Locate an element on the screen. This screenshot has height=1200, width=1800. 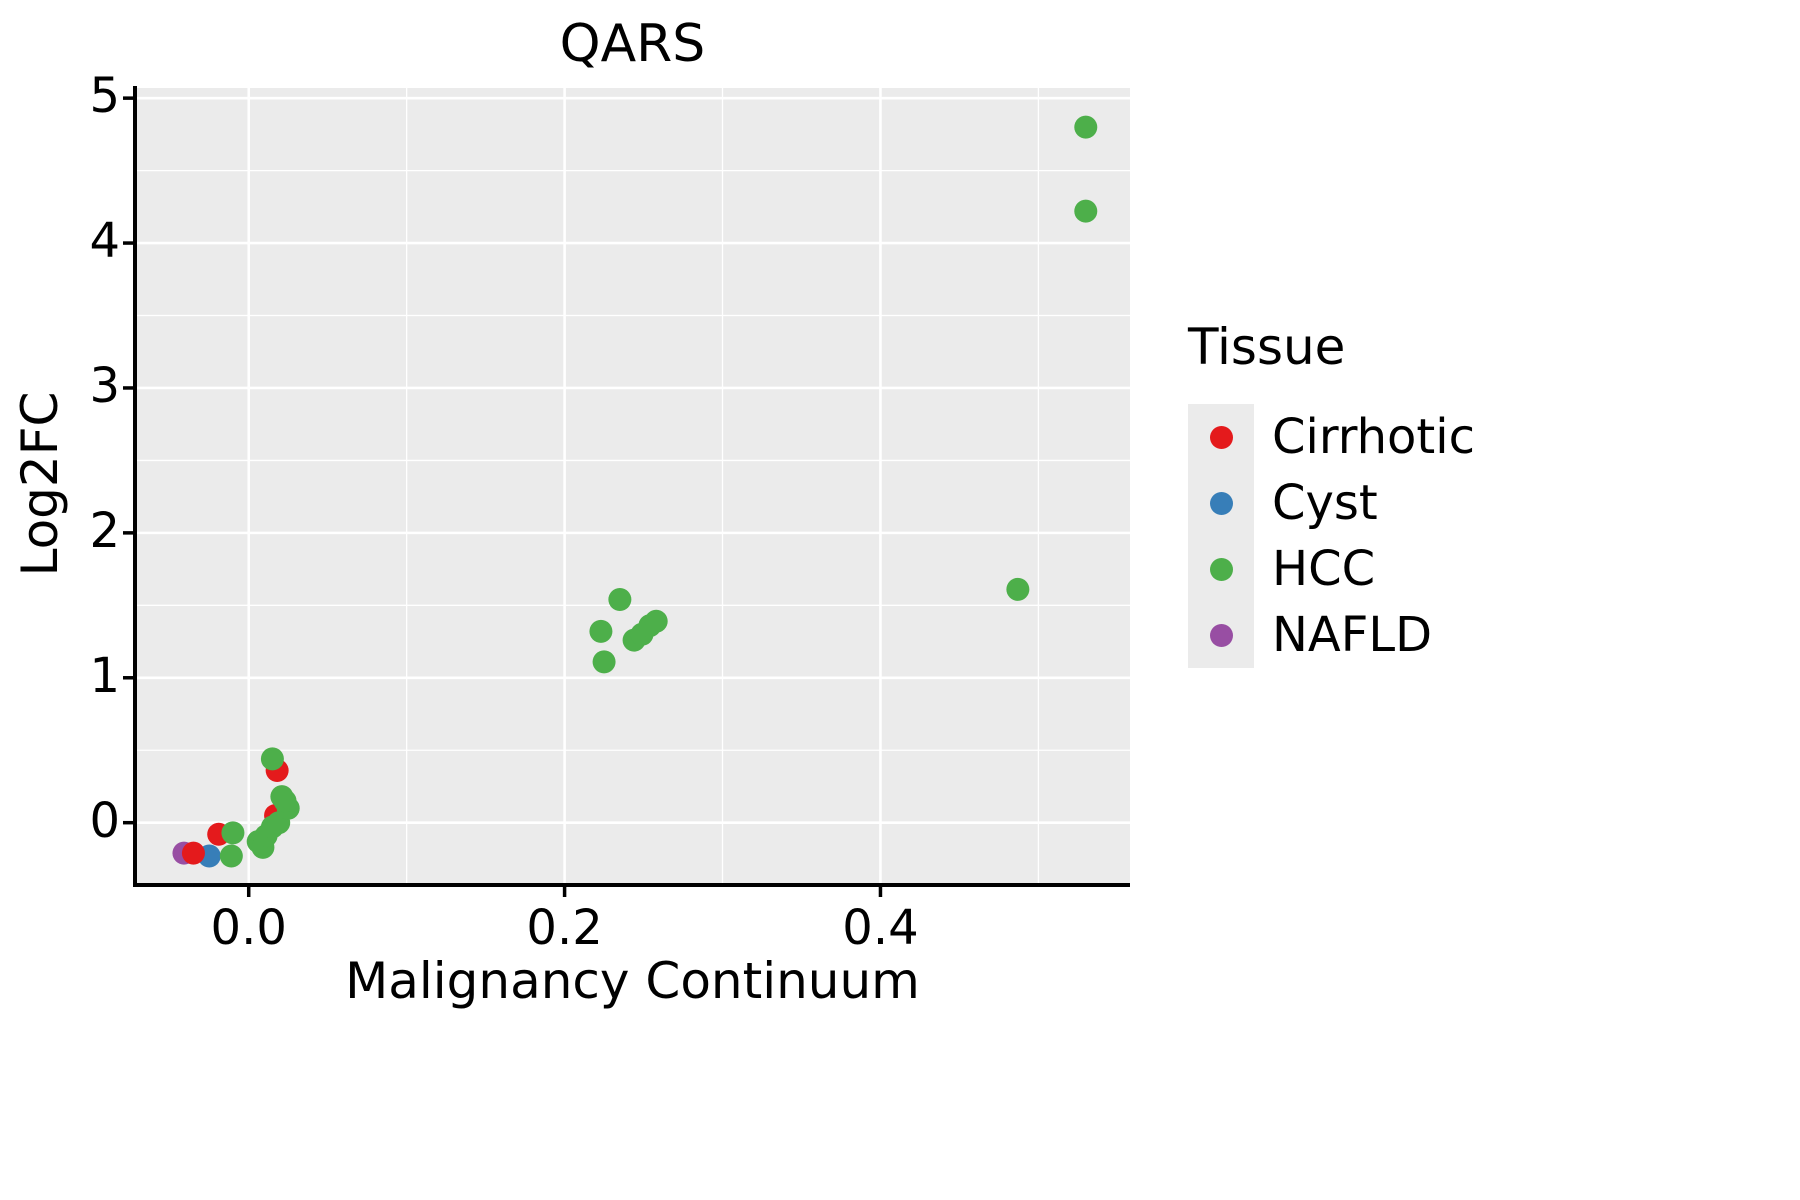
chart-title: QARS is located at coordinates (632, 44).